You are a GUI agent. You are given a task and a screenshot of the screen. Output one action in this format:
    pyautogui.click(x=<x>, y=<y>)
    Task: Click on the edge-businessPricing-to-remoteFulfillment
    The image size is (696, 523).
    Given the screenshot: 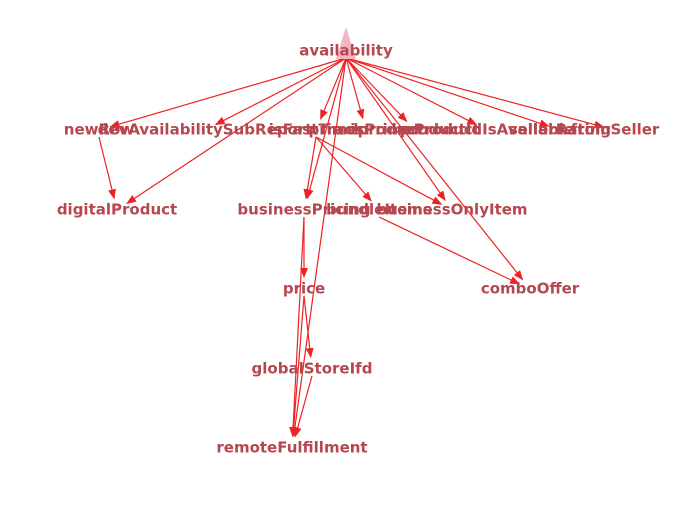 What is the action you would take?
    pyautogui.click(x=297, y=327)
    